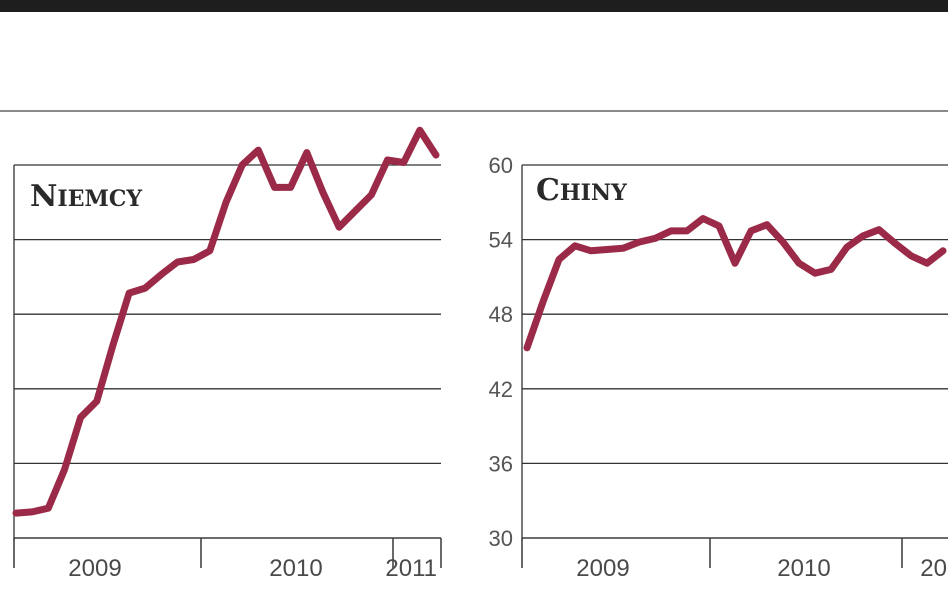 Image resolution: width=948 pixels, height=593 pixels. Describe the element at coordinates (501, 463) in the screenshot. I see `y-tick-label: 36` at that location.